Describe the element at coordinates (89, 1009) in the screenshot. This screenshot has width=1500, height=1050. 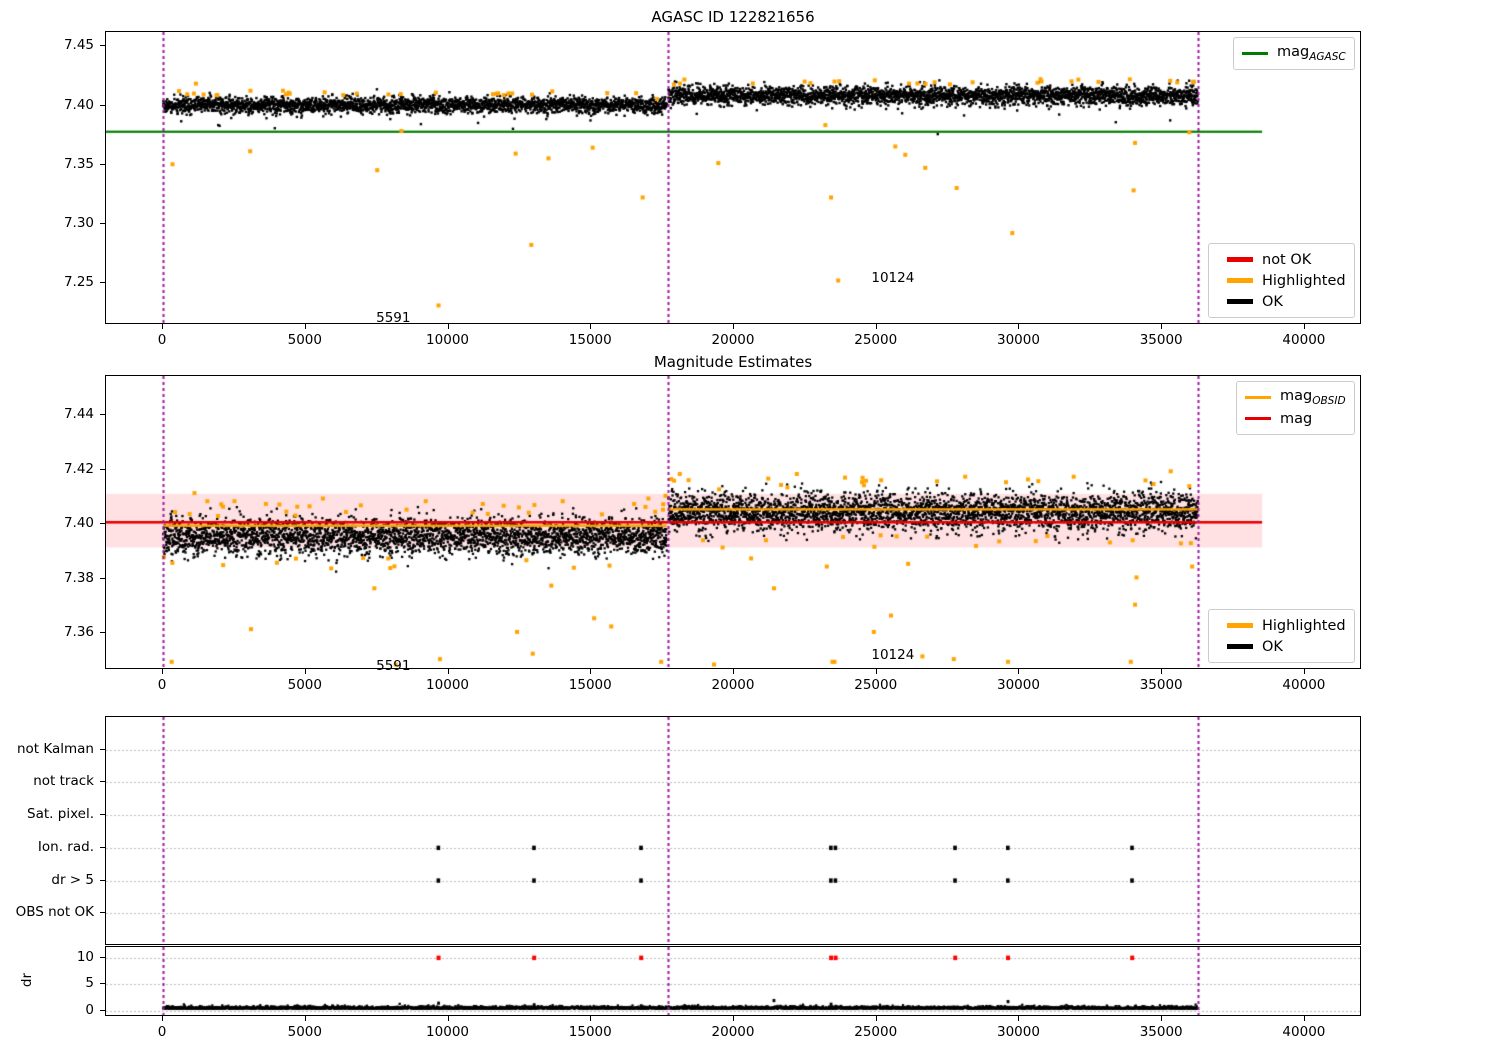
I see `dr-y-tick-label: 0` at that location.